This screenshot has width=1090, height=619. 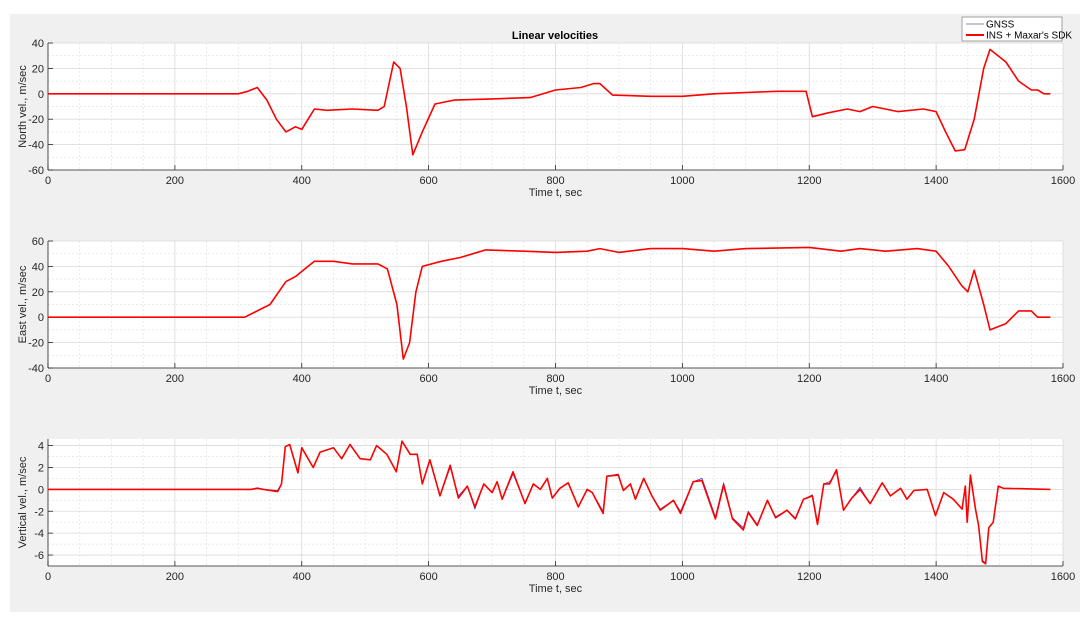 I want to click on y-tick-label: -6, so click(x=39, y=556).